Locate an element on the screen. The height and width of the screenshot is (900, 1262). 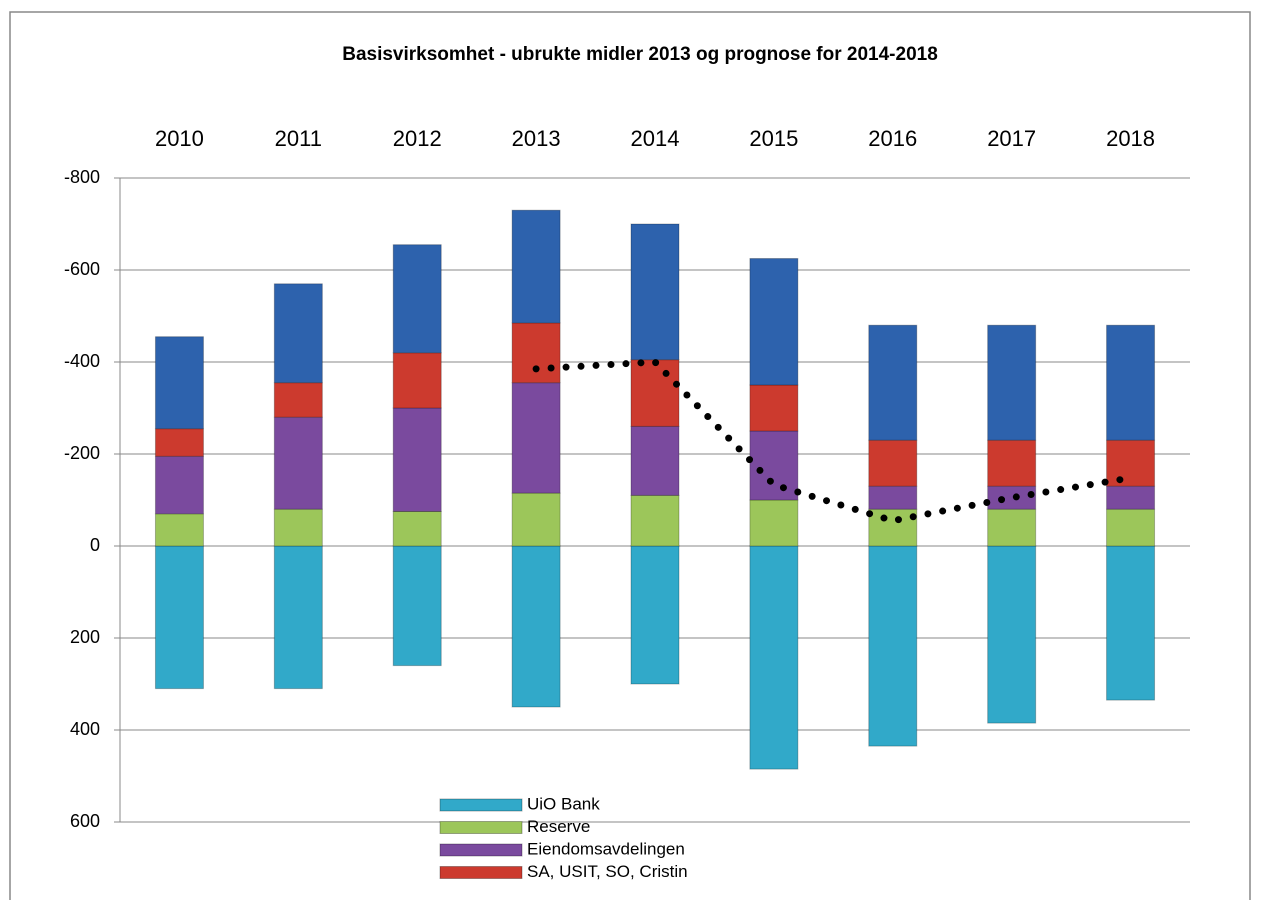
legend-label: Reserve is located at coordinates (558, 826).